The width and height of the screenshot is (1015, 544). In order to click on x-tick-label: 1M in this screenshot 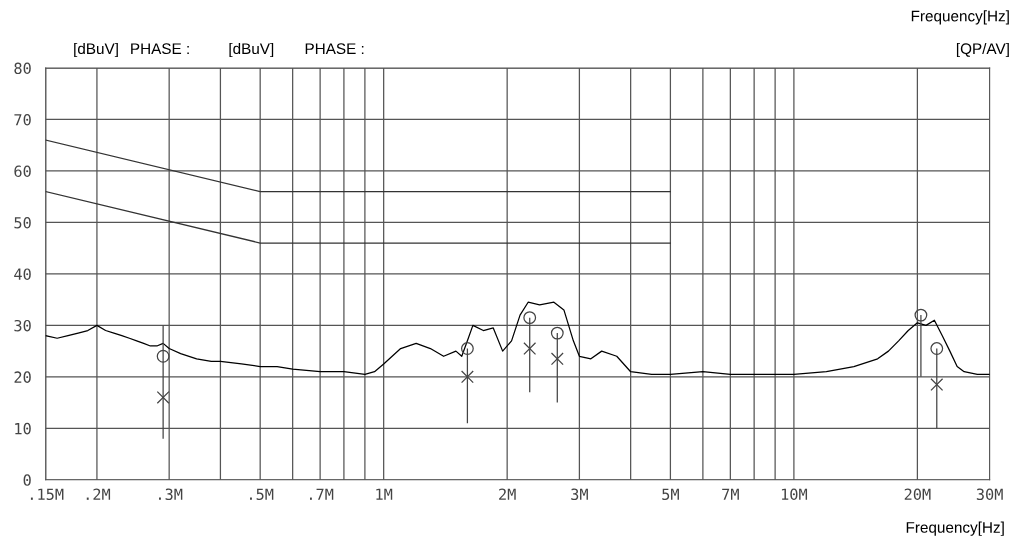, I will do `click(384, 494)`.